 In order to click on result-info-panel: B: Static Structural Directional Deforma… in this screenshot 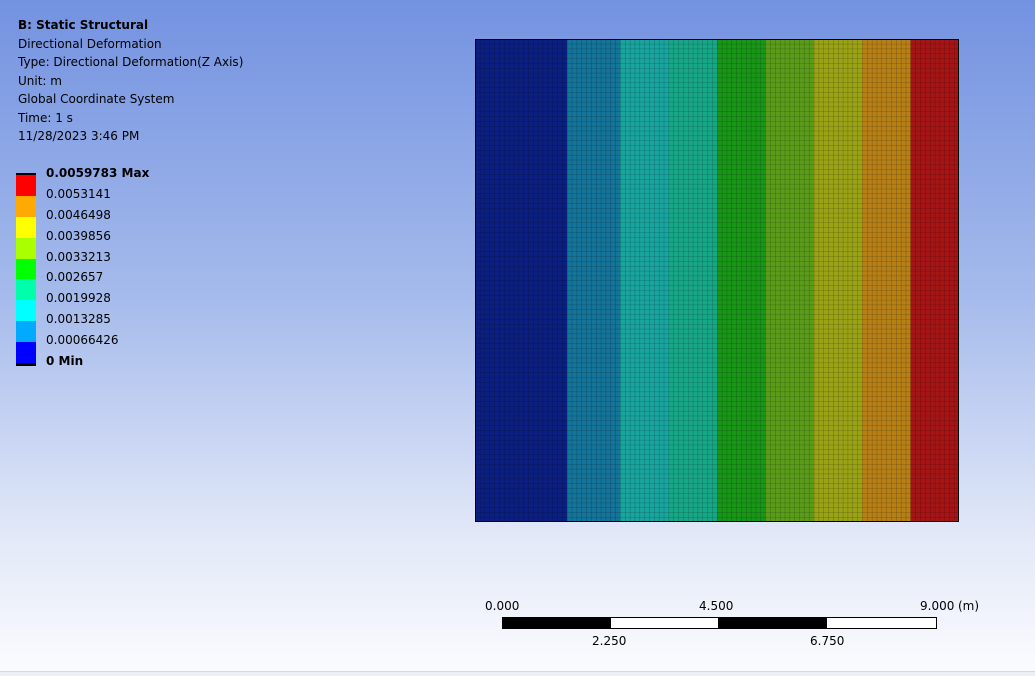, I will do `click(130, 81)`.